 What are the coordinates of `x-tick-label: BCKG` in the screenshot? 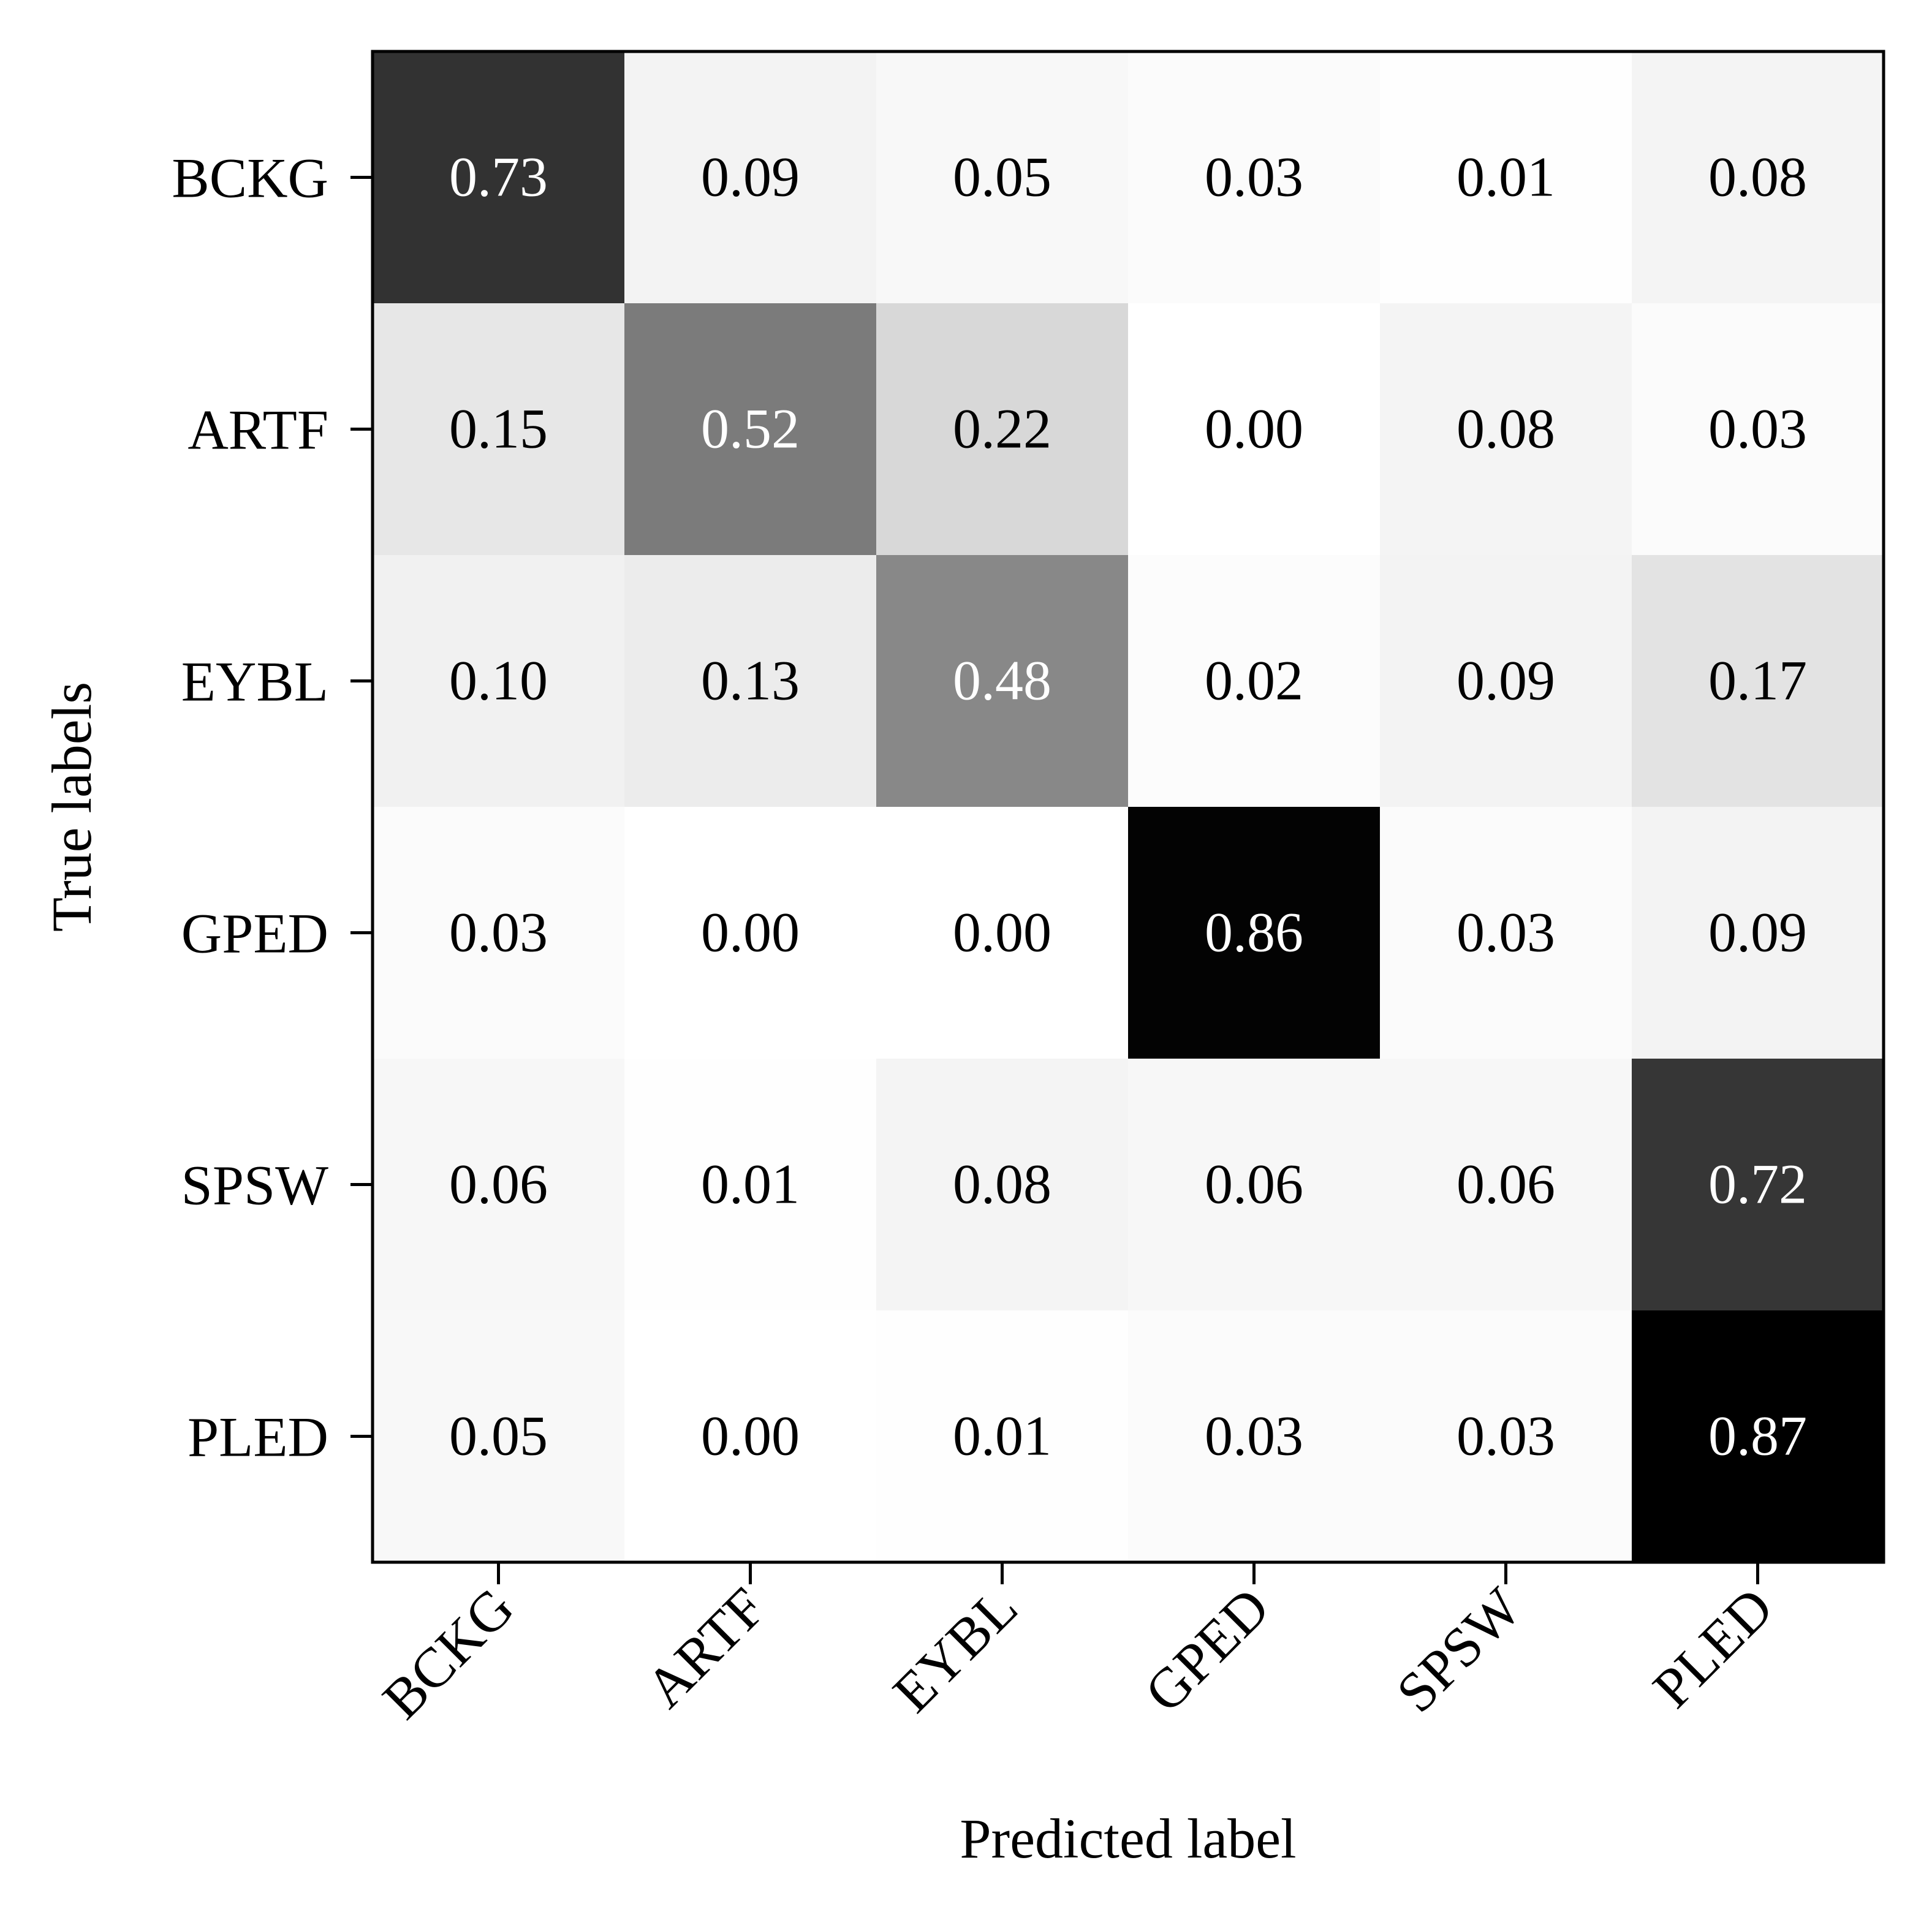 It's located at (449, 1653).